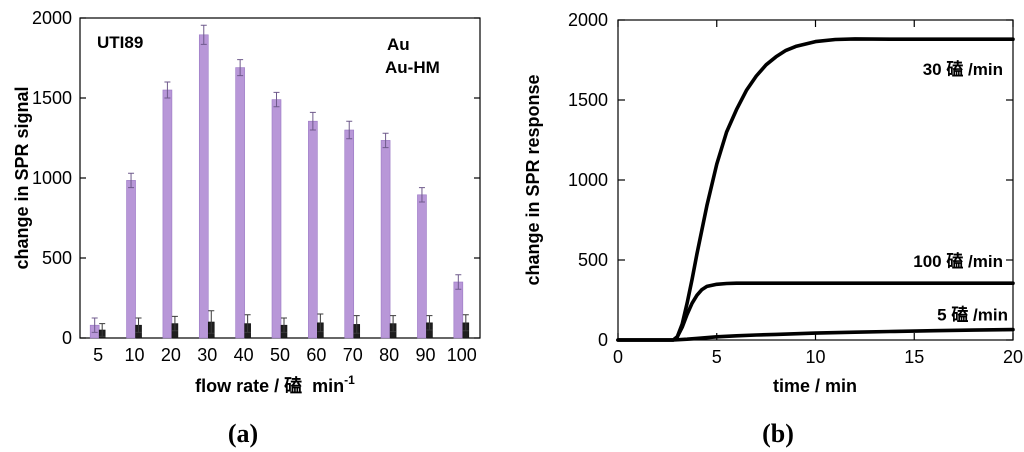 Image resolution: width=1024 pixels, height=452 pixels. I want to click on panel-a-label: (a), so click(243, 433).